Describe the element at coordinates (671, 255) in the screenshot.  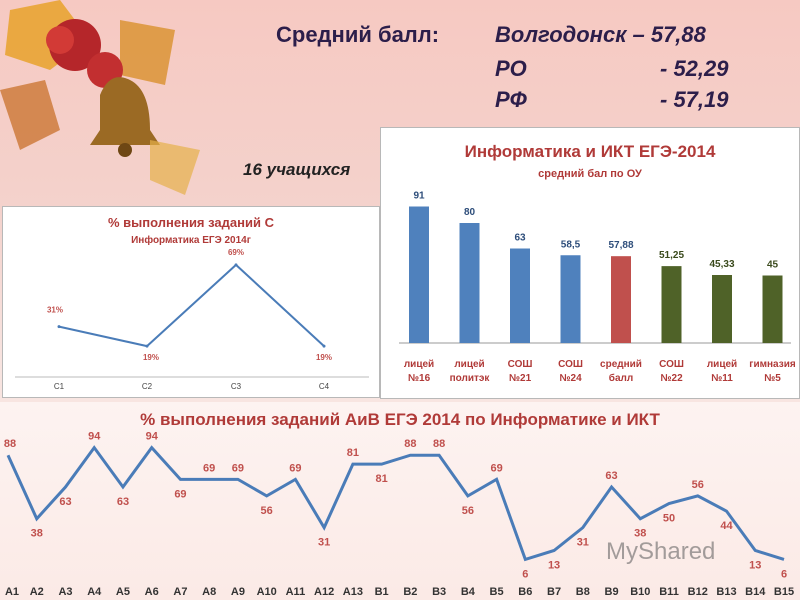
I see `bar-value-label: 51,25` at that location.